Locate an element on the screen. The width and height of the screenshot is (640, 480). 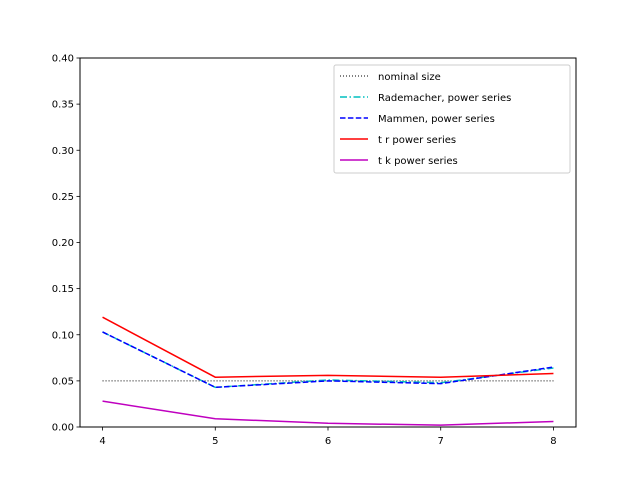
x-tick-label: 4 is located at coordinates (102, 441).